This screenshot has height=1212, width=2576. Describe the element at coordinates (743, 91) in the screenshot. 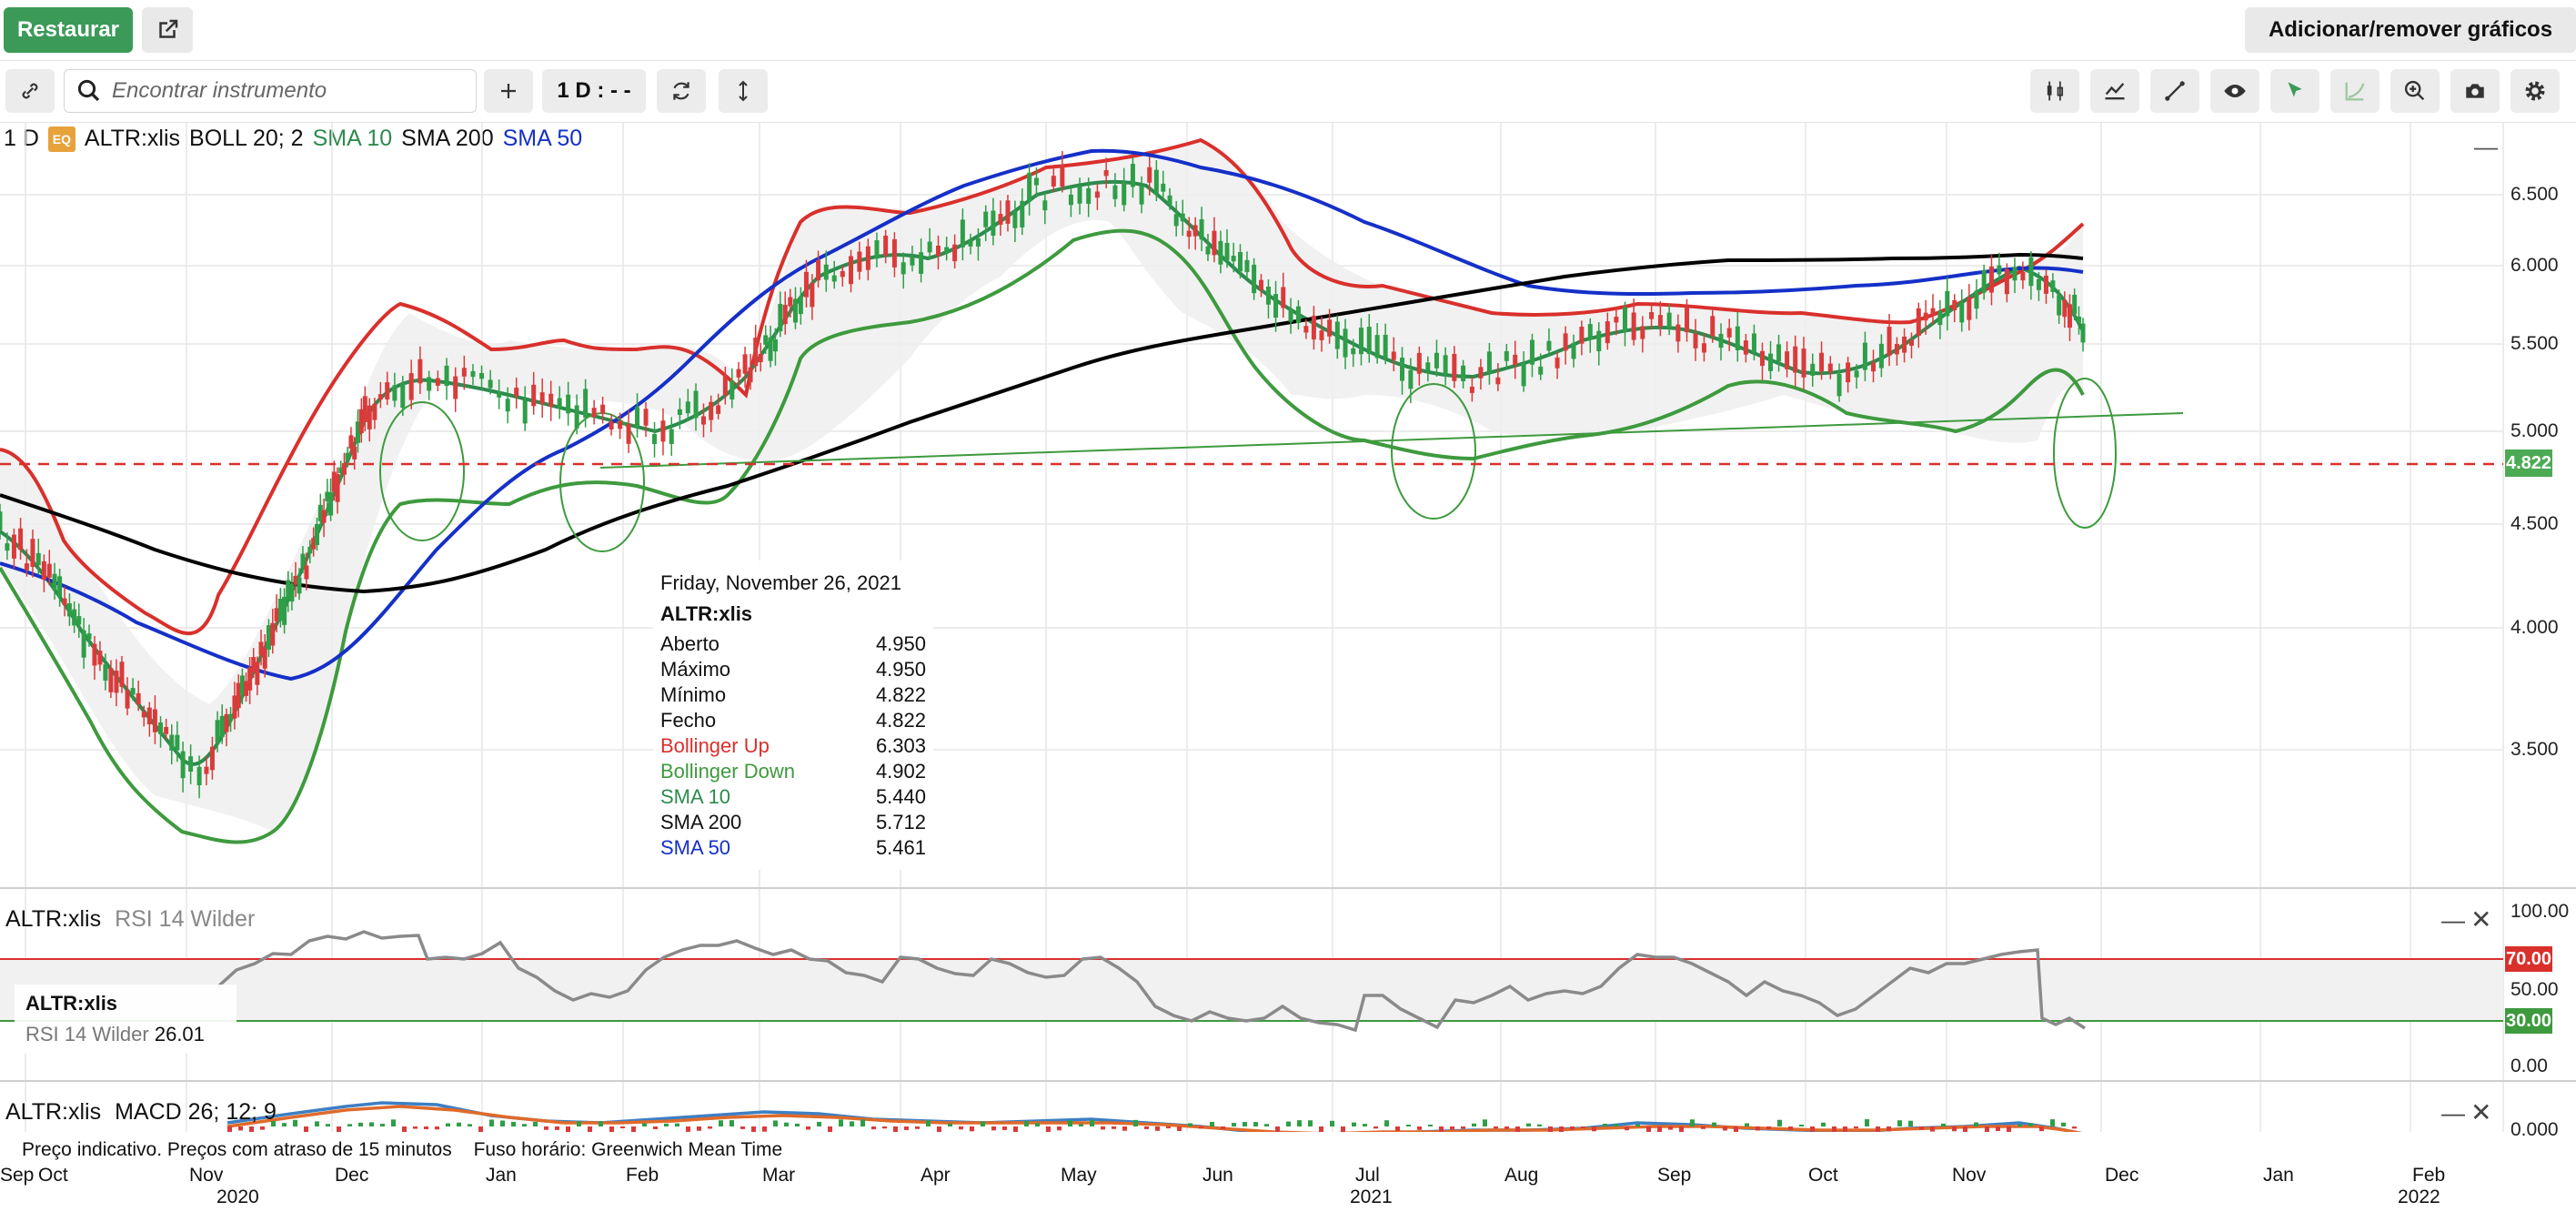

I see `expand-vertical-button` at that location.